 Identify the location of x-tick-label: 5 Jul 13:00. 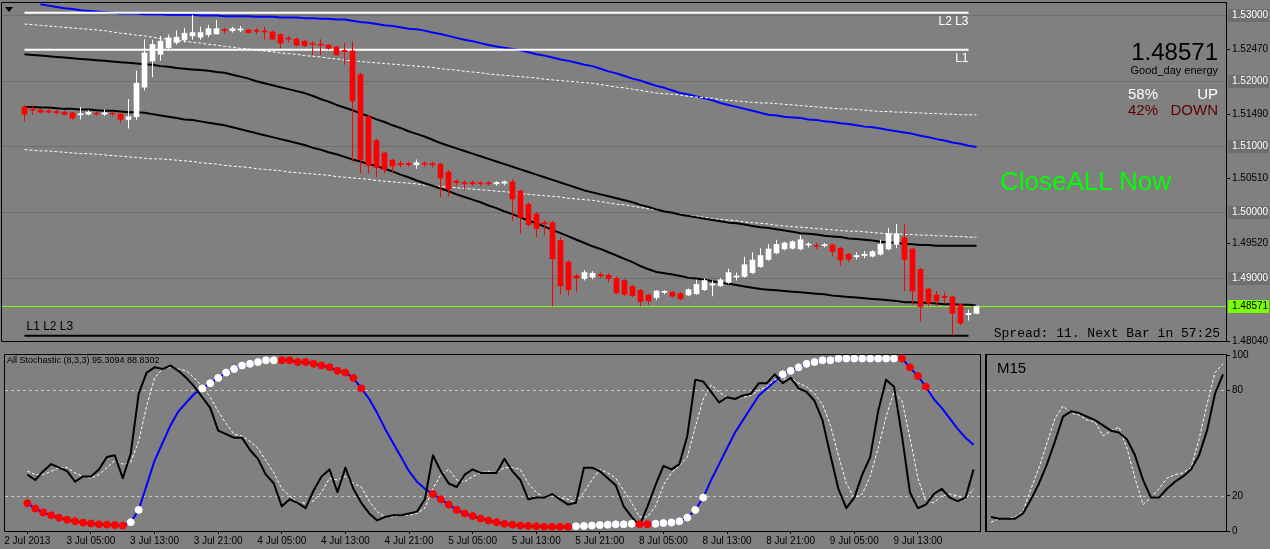
(536, 540).